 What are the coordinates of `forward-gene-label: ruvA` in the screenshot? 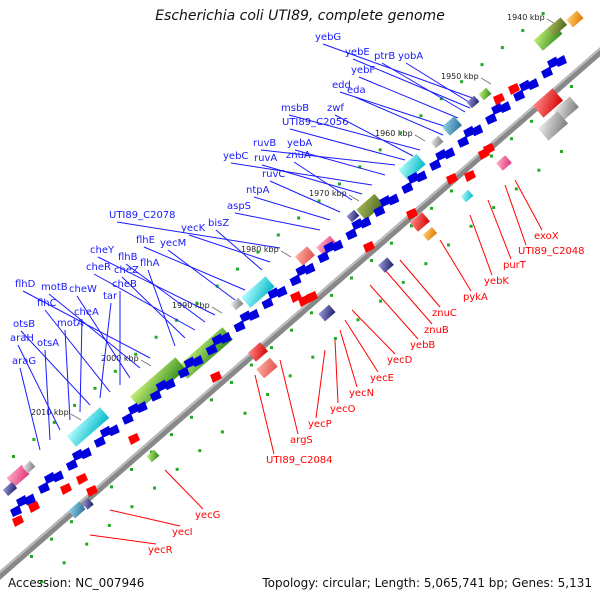 It's located at (265, 158).